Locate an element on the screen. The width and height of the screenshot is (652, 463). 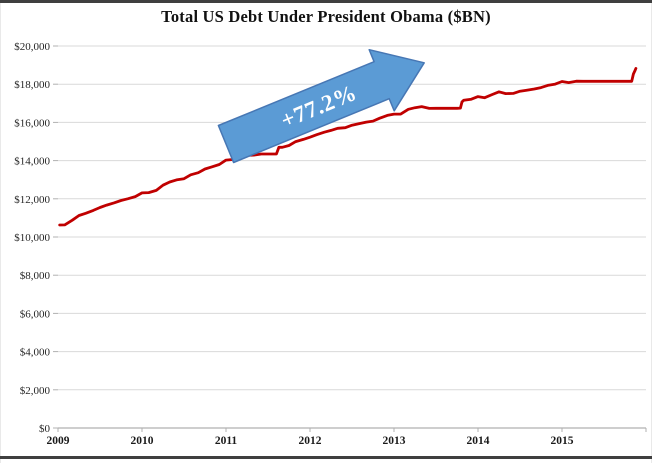
y-tick-label: $10,000 is located at coordinates (32, 238).